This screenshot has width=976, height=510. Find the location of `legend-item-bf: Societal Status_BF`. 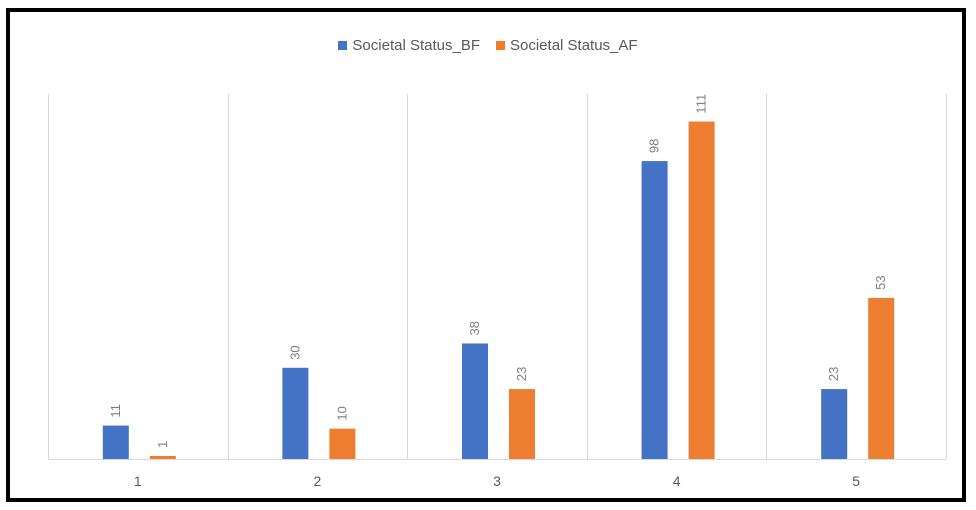

legend-item-bf: Societal Status_BF is located at coordinates (409, 45).